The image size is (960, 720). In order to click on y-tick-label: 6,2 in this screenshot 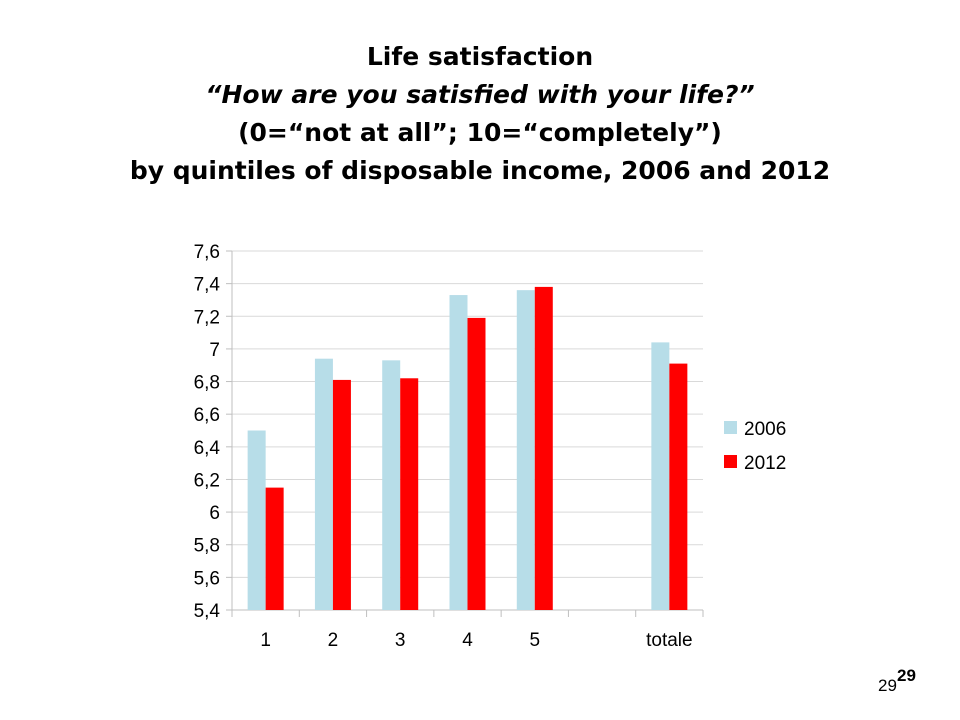, I will do `click(207, 480)`.